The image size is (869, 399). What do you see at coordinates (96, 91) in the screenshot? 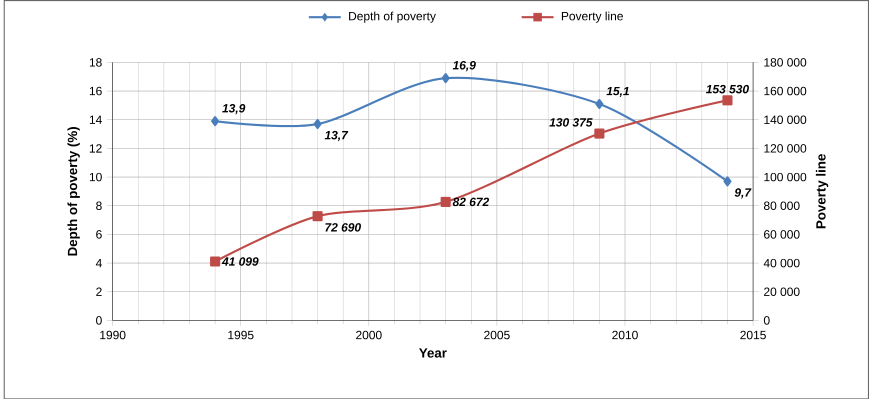
I see `y-tick-label: 16` at bounding box center [96, 91].